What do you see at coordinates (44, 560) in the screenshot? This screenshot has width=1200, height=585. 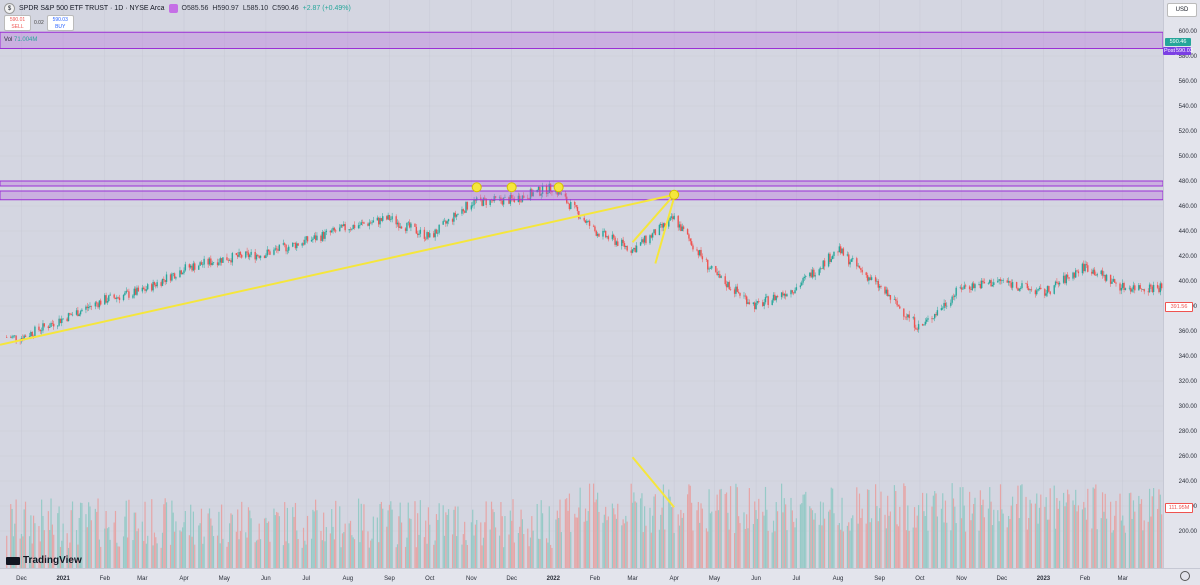 I see `tradingview-logo: TradingView` at bounding box center [44, 560].